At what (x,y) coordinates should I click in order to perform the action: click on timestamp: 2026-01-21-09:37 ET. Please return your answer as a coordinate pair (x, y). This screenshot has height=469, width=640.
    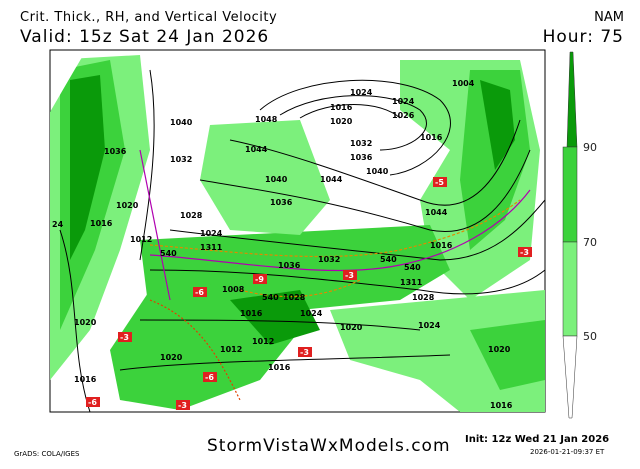
    Looking at the image, I should click on (567, 452).